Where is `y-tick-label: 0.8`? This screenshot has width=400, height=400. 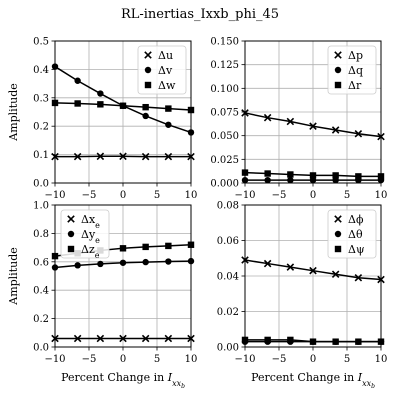 y-tick-label: 0.8 is located at coordinates (41, 234).